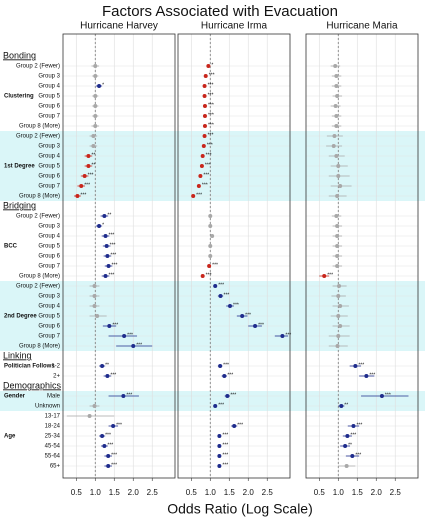  Describe the element at coordinates (20, 317) in the screenshot. I see `group-label: 2nd Degree` at that location.